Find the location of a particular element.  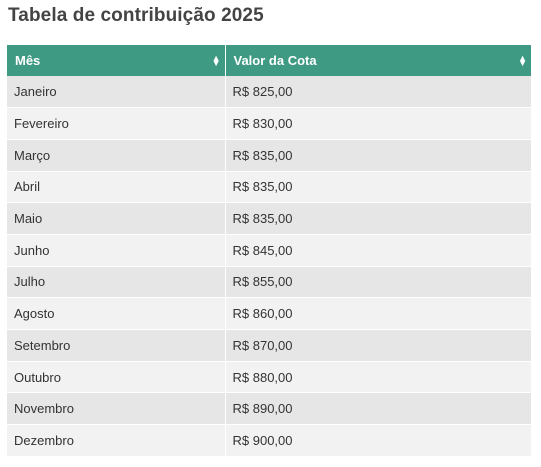

cell-mes: Dezembro is located at coordinates (116, 440).